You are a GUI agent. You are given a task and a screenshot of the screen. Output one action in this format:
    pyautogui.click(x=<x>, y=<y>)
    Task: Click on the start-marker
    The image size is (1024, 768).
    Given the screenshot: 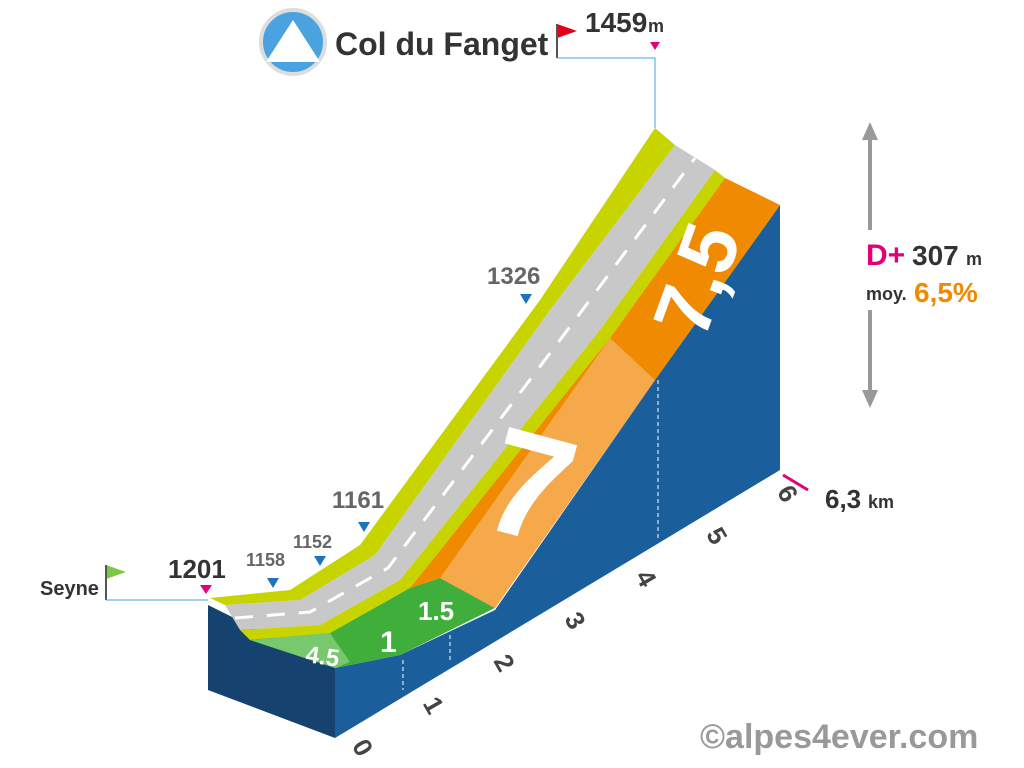 What is the action you would take?
    pyautogui.click(x=206, y=589)
    